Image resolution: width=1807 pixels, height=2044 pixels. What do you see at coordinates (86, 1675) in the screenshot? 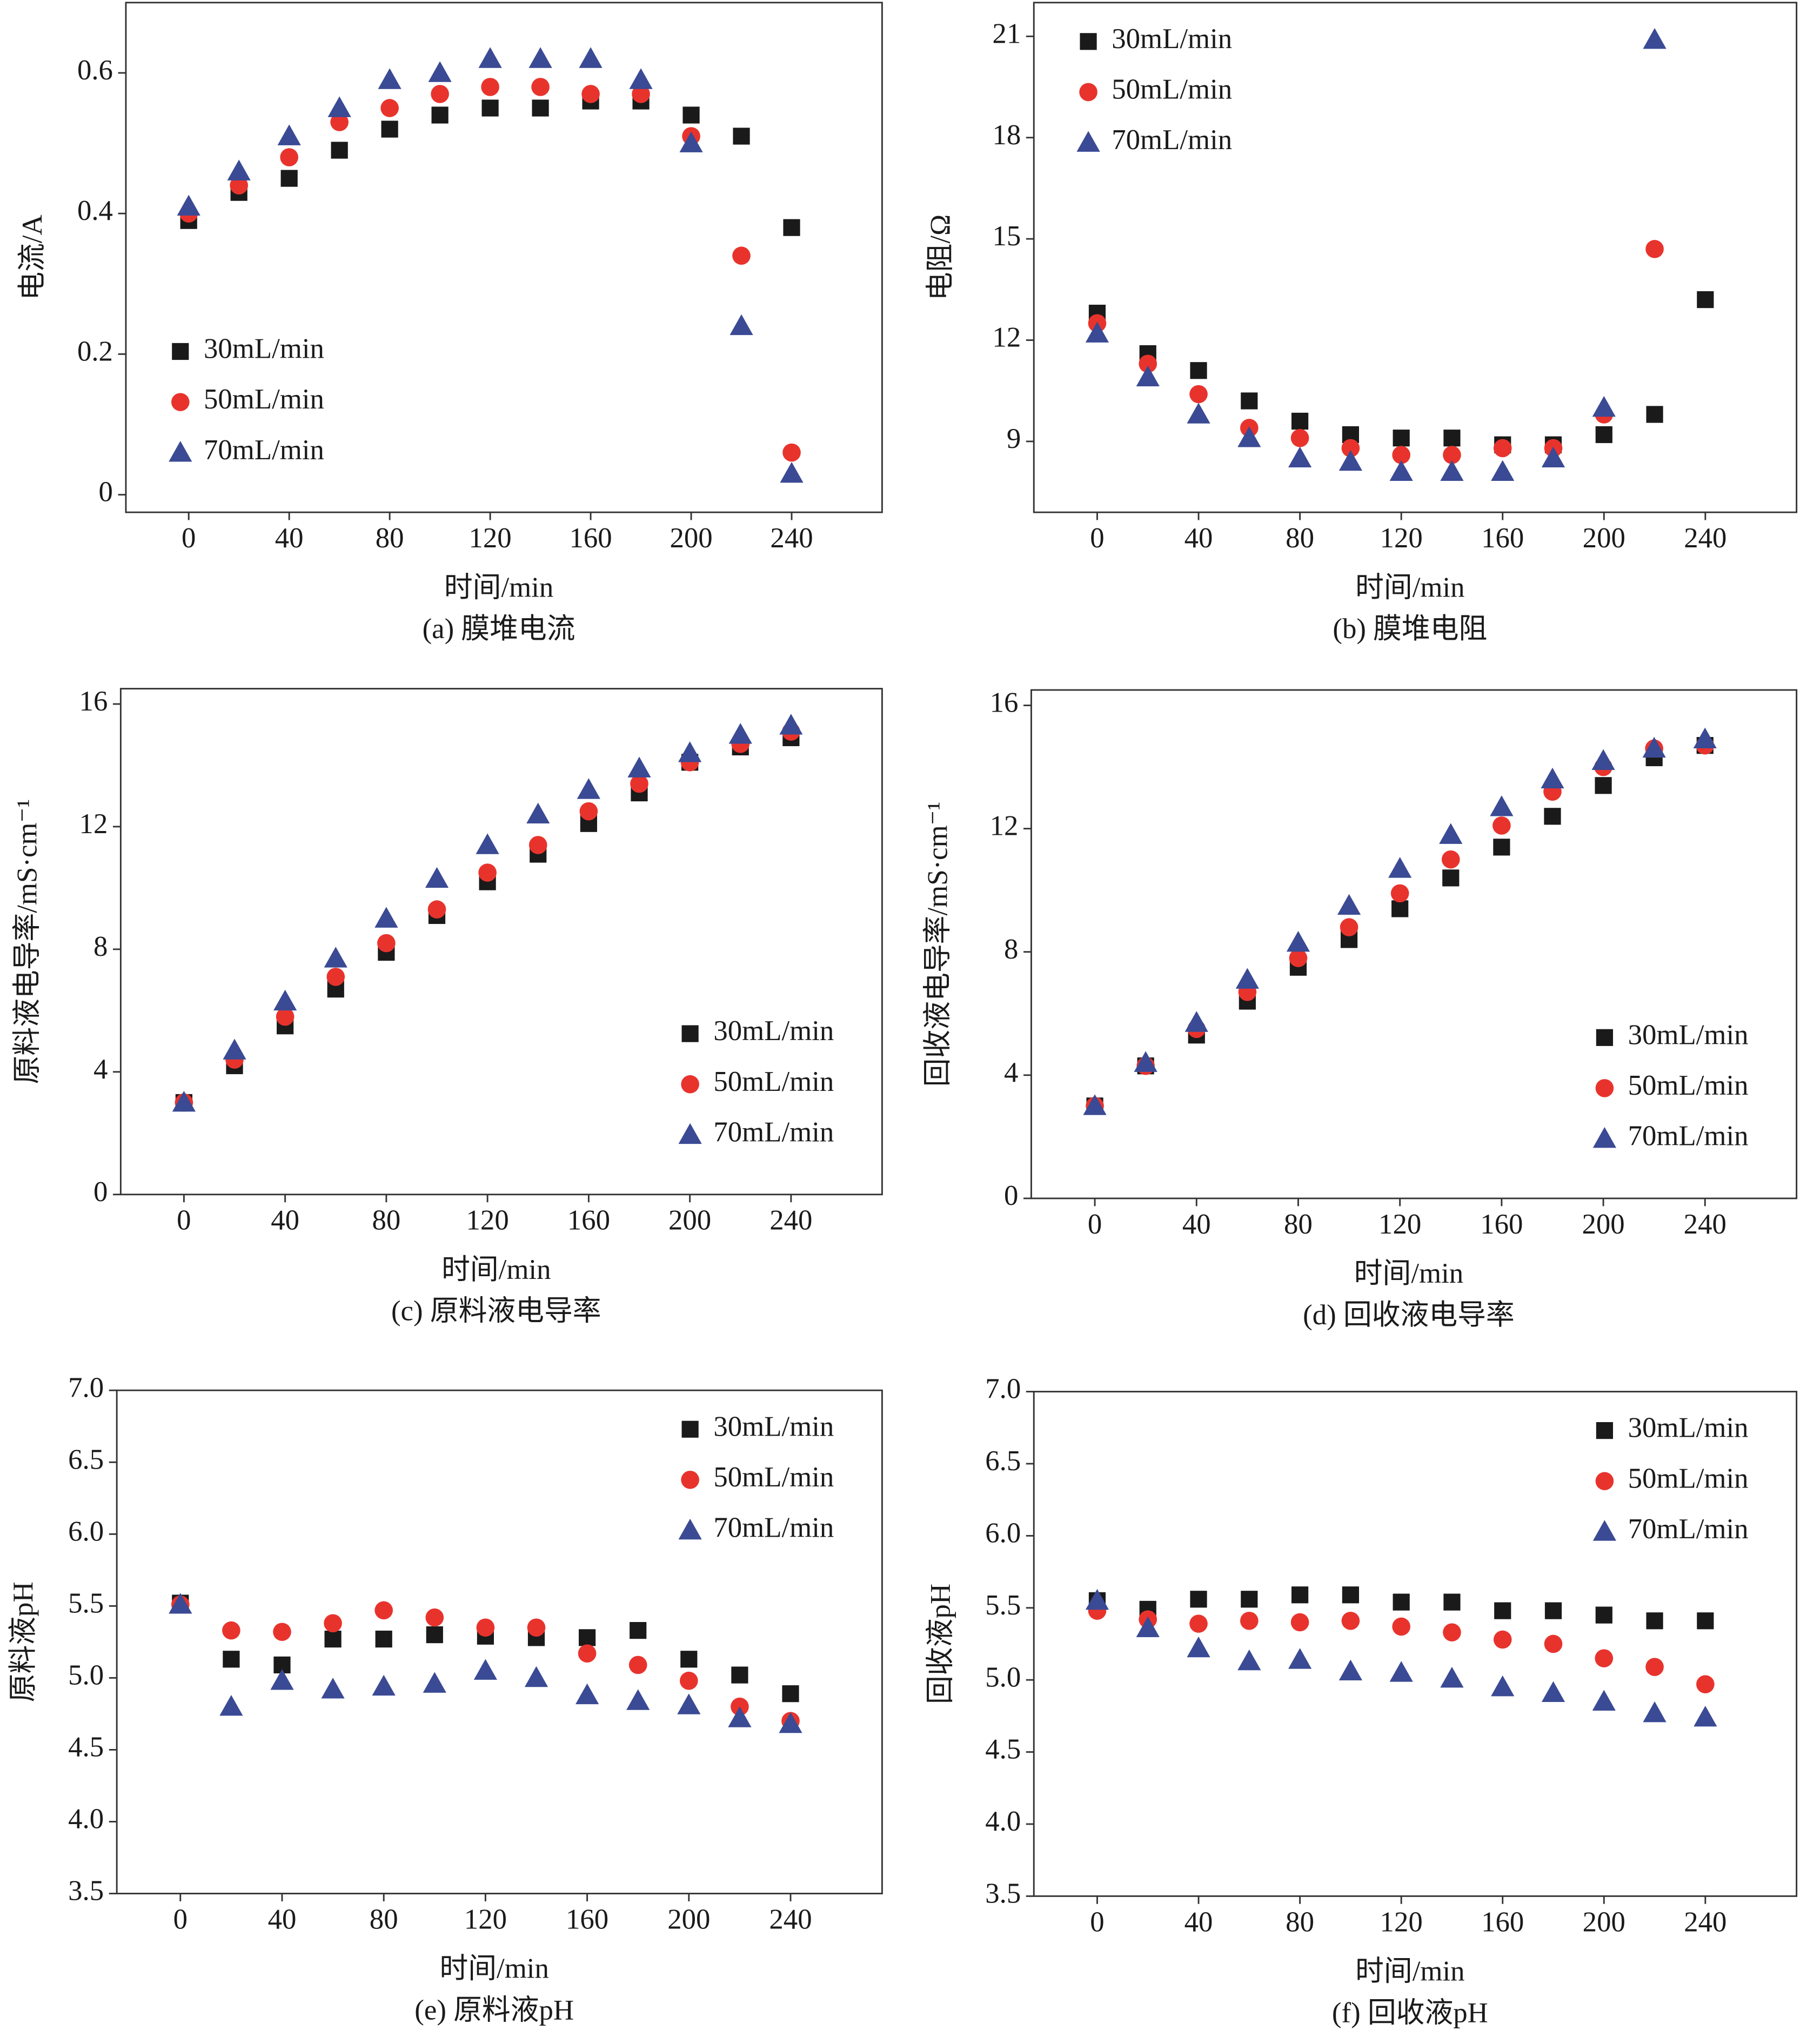
I see `y-tick-label: 5.0` at bounding box center [86, 1675].